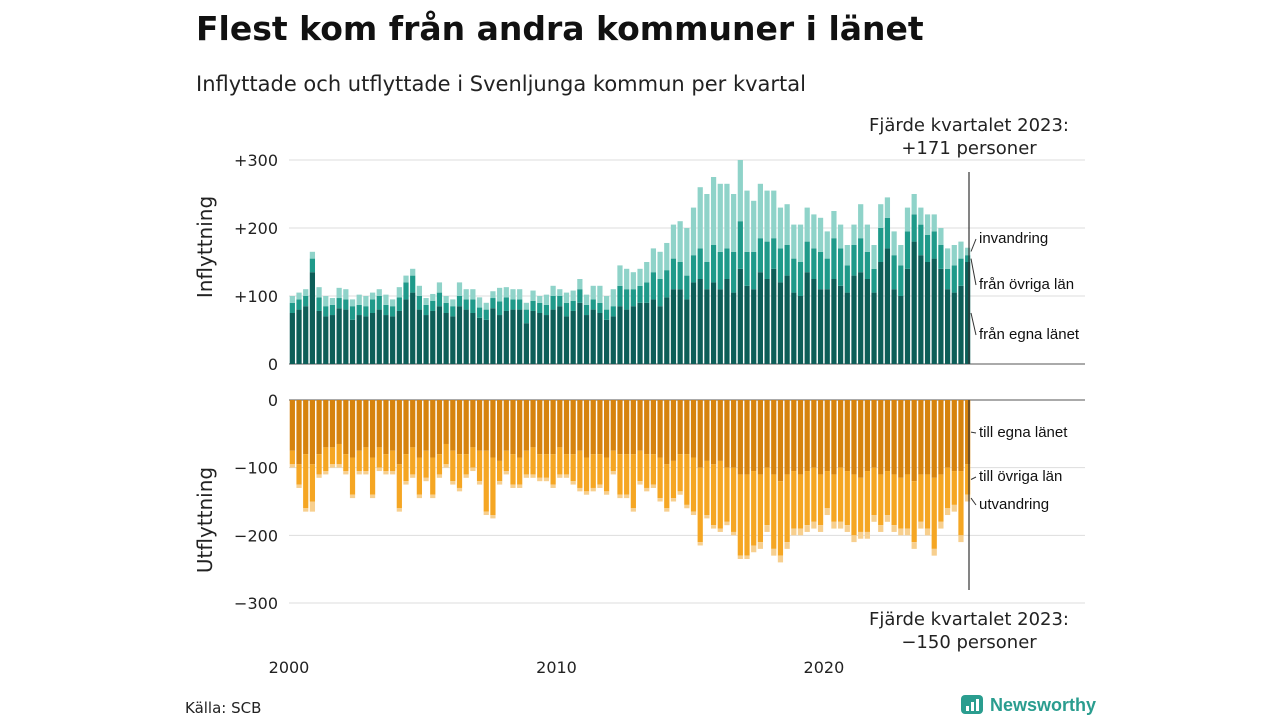 The height and width of the screenshot is (720, 1280). What do you see at coordinates (256, 535) in the screenshot?
I see `y-tick-label-bottom: −200` at bounding box center [256, 535].